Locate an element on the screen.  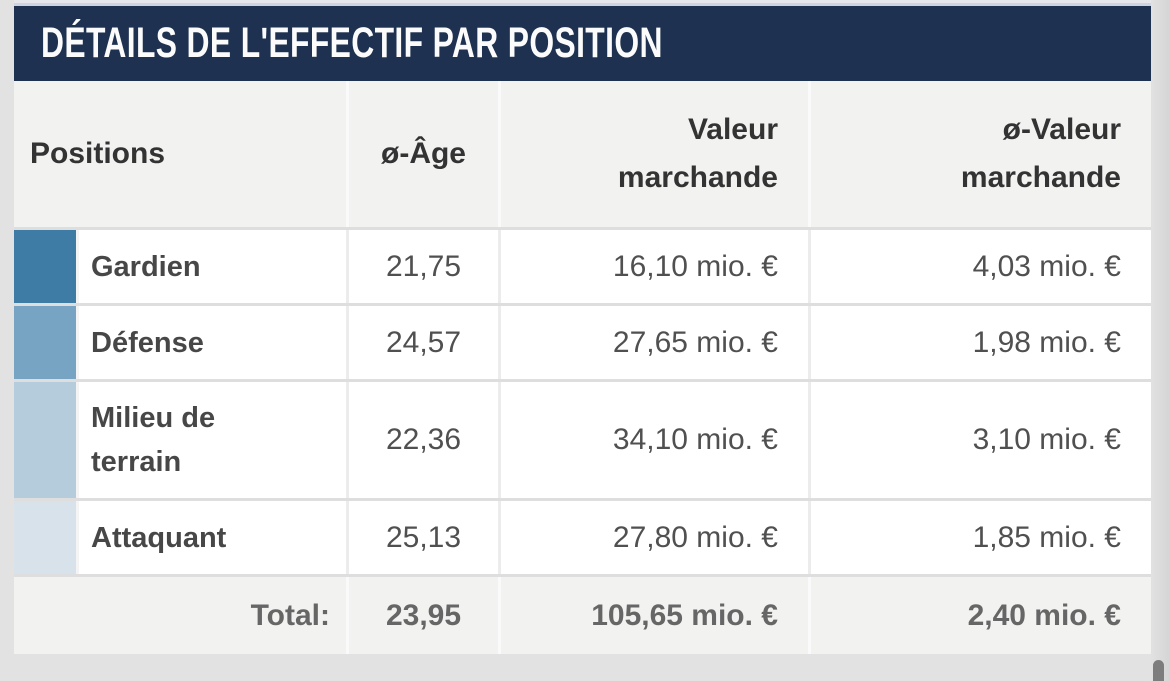
top-divider is located at coordinates (582, 3).